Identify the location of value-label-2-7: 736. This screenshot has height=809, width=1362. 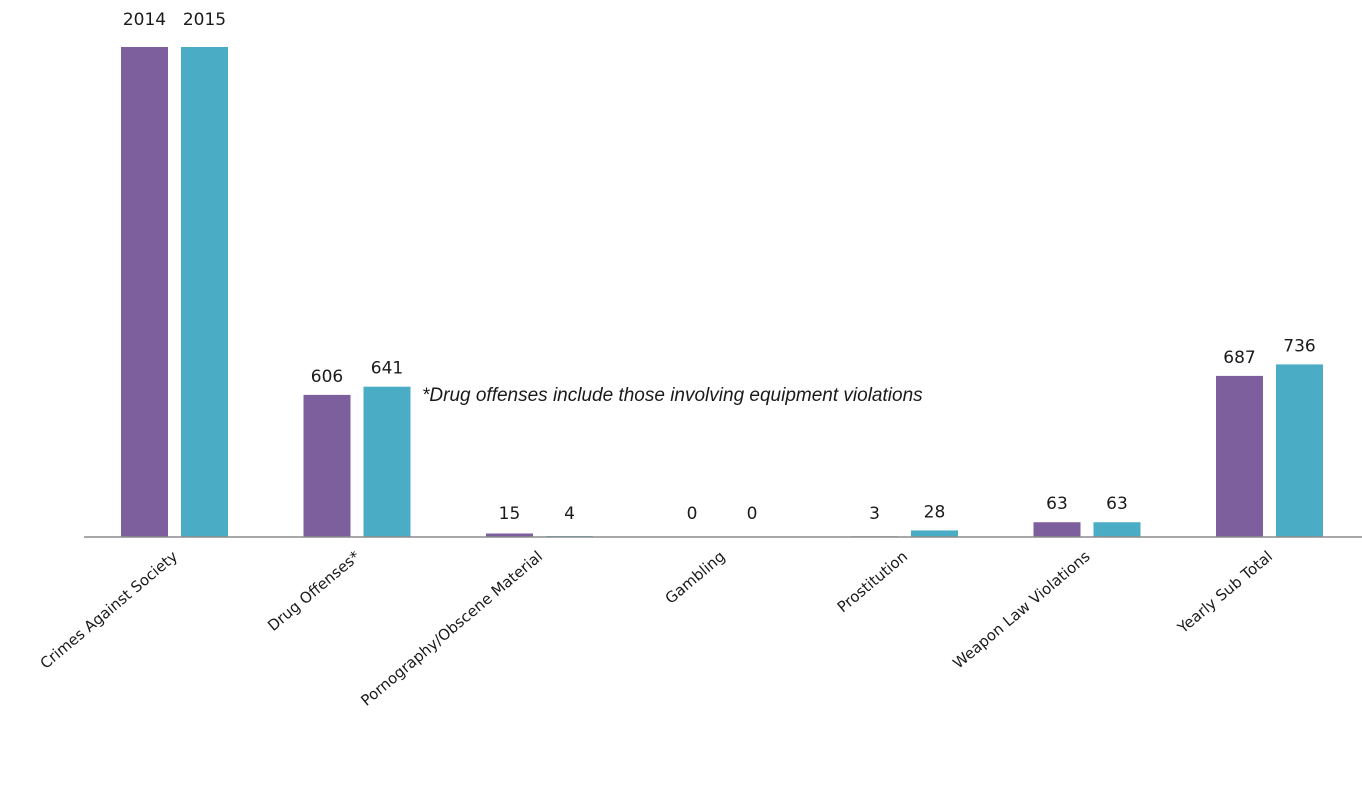
(1299, 346).